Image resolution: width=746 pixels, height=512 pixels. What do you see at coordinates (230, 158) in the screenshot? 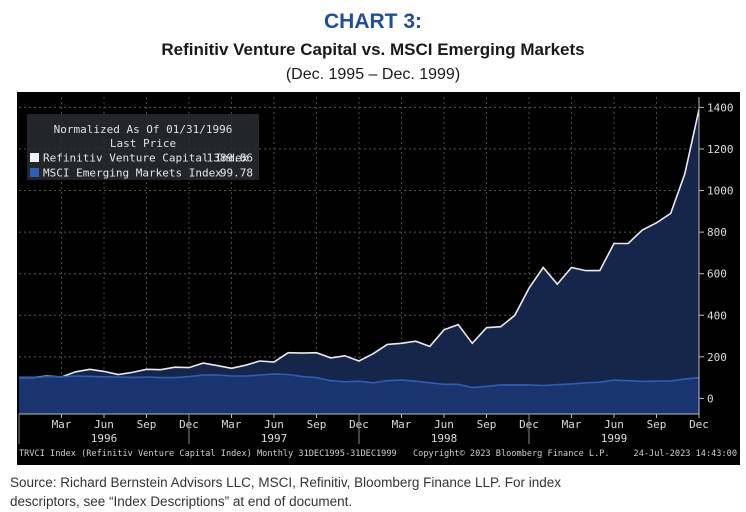
I see `legend-value-vc: 1389.86` at bounding box center [230, 158].